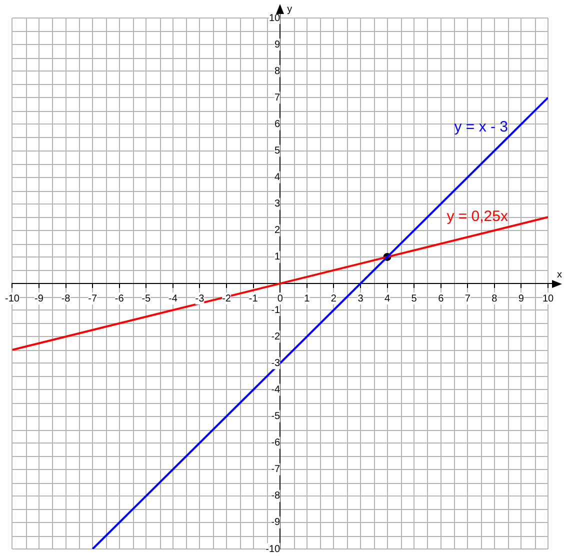  Describe the element at coordinates (12, 298) in the screenshot. I see `x-tick-label: -10` at that location.